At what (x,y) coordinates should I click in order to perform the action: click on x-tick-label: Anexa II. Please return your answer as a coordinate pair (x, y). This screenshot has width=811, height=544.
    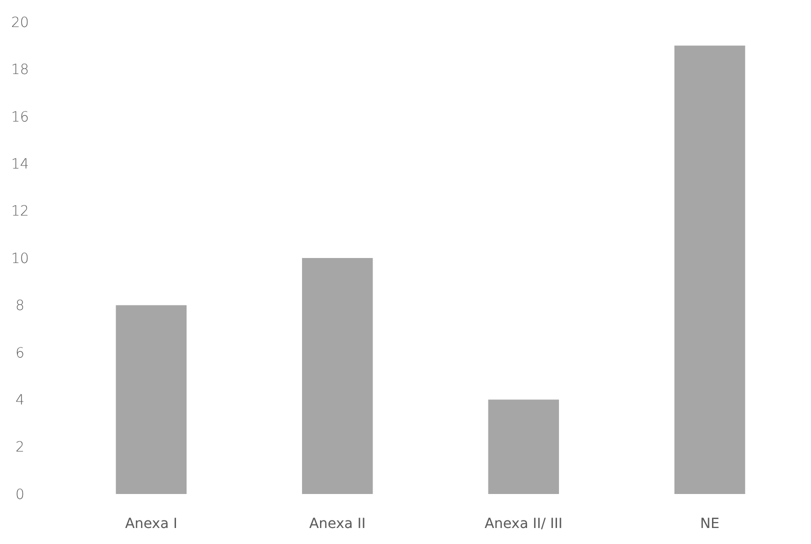
    Looking at the image, I should click on (337, 524).